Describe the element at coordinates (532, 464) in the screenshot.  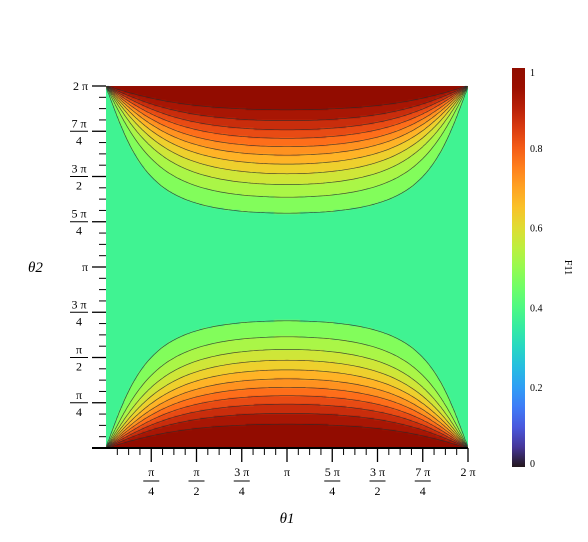
I see `colorbar-tick-label-0: 0` at that location.